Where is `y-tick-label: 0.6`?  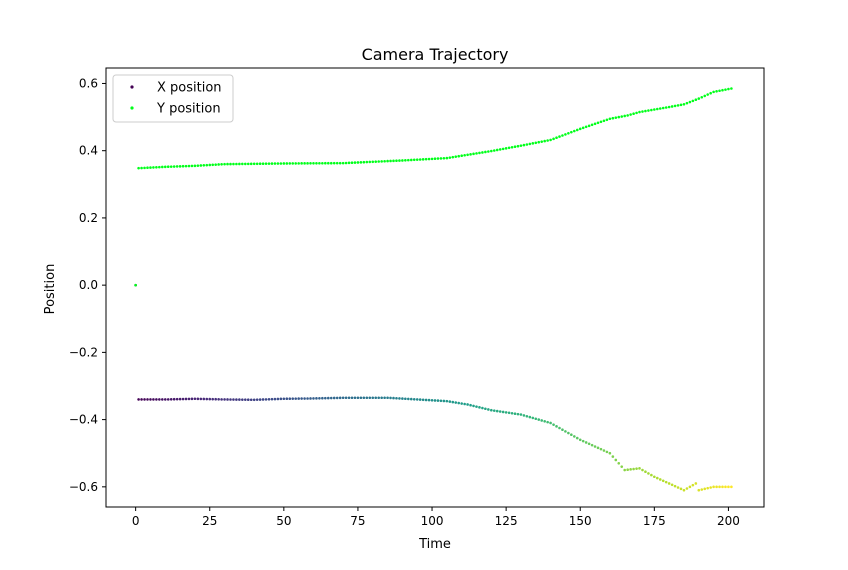
y-tick-label: 0.6 is located at coordinates (88, 83).